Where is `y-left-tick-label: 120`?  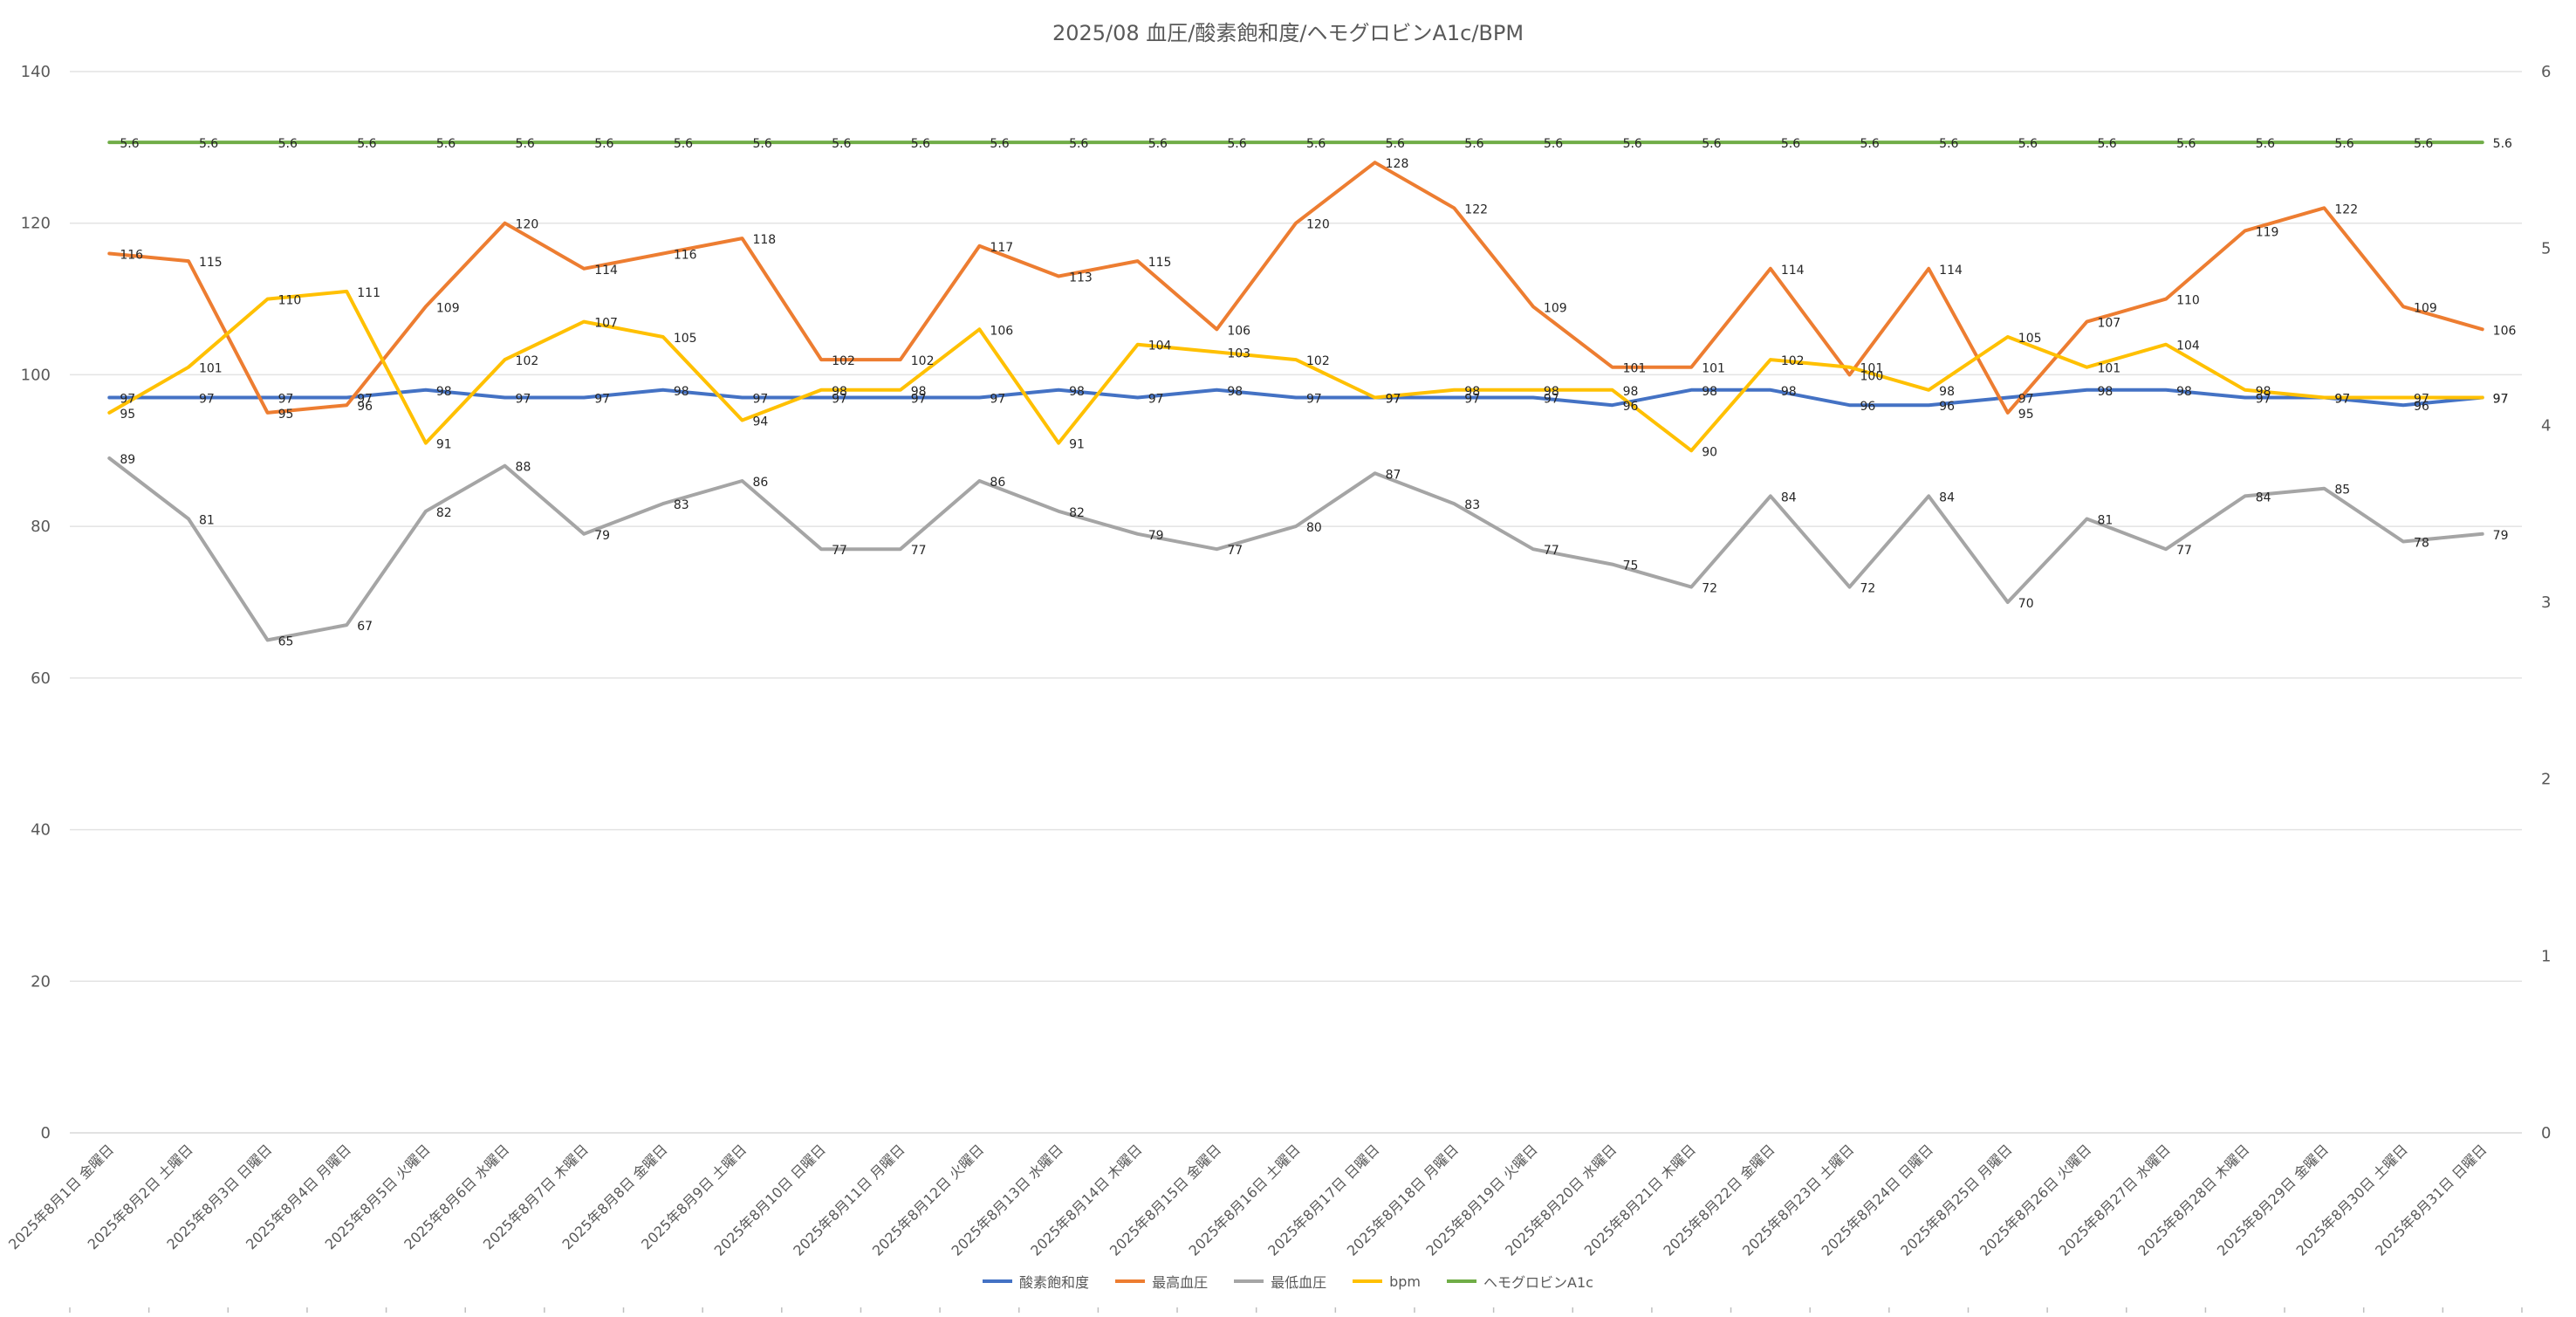 y-left-tick-label: 120 is located at coordinates (36, 224).